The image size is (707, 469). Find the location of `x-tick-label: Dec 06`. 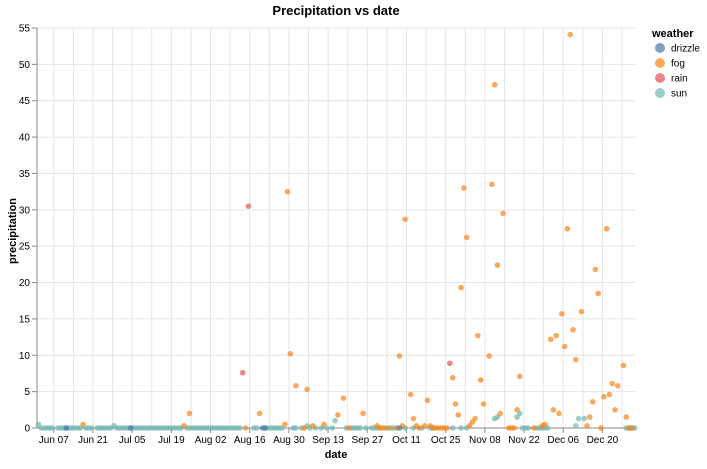

x-tick-label: Dec 06 is located at coordinates (563, 440).